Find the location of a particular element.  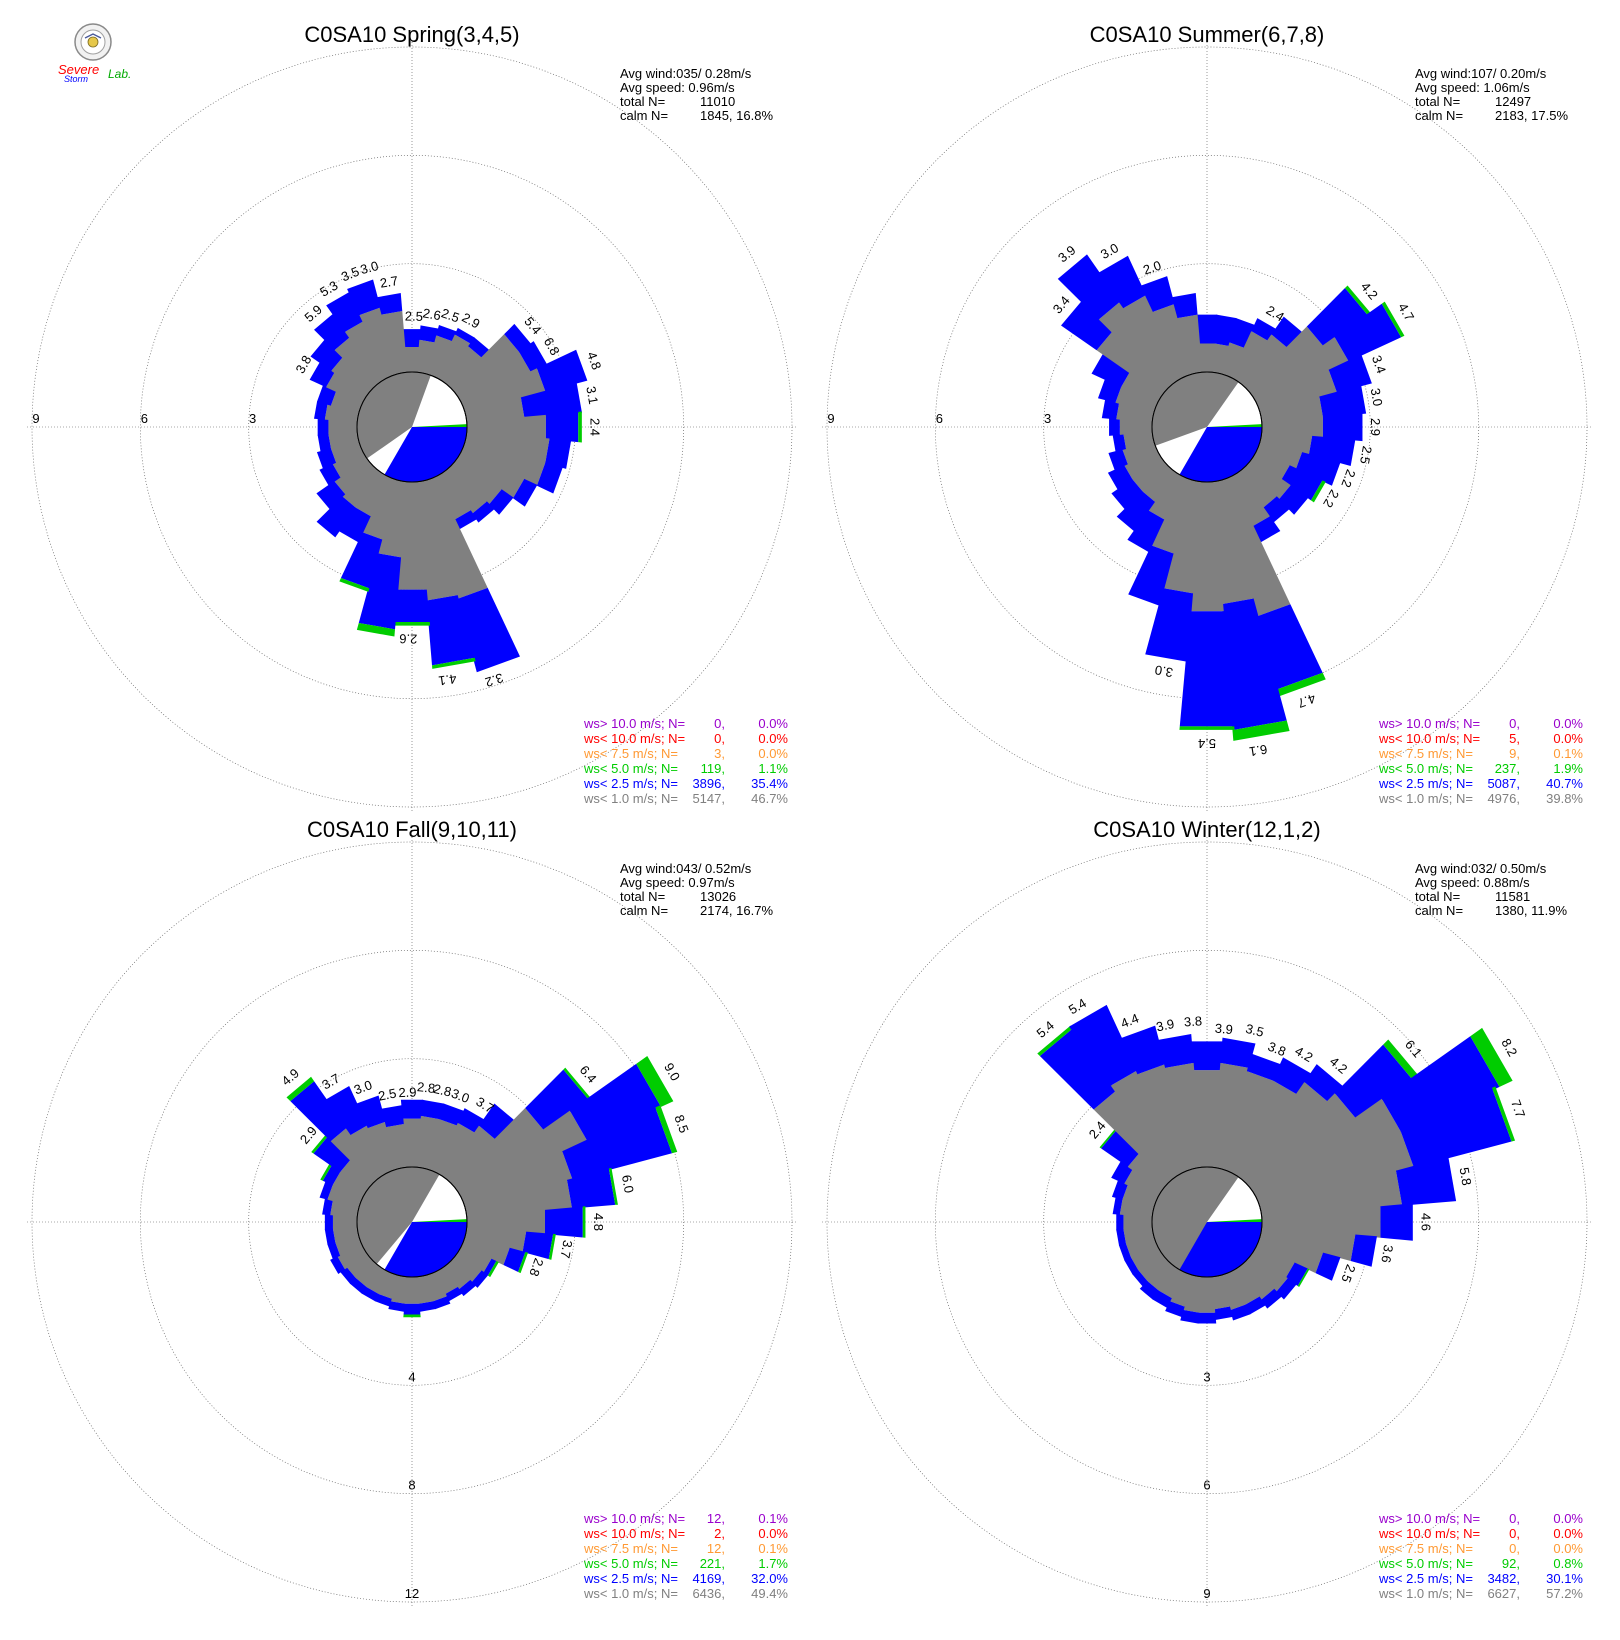

legend-class-label: ws< 7.5 m/s; N= is located at coordinates (630, 753).